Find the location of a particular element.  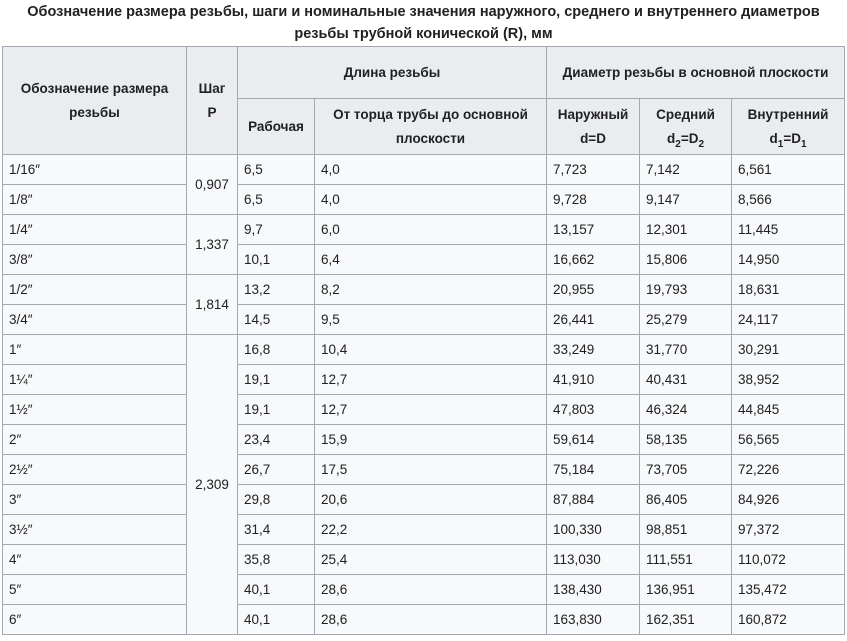

header-length-from-end: От торца трубы до основной плоскости is located at coordinates (430, 126).